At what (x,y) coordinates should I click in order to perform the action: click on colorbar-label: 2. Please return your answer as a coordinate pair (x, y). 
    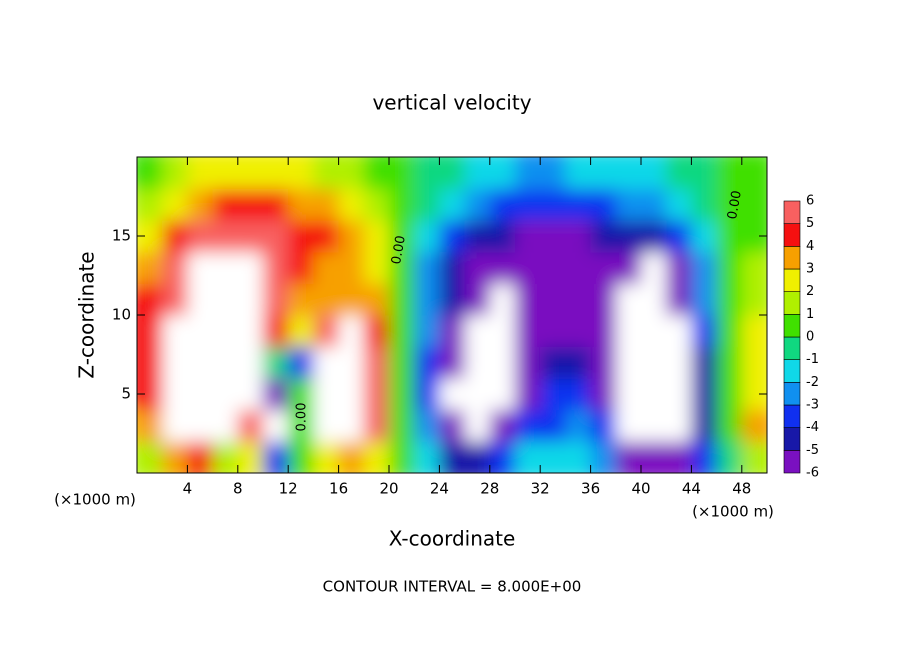
    Looking at the image, I should click on (810, 291).